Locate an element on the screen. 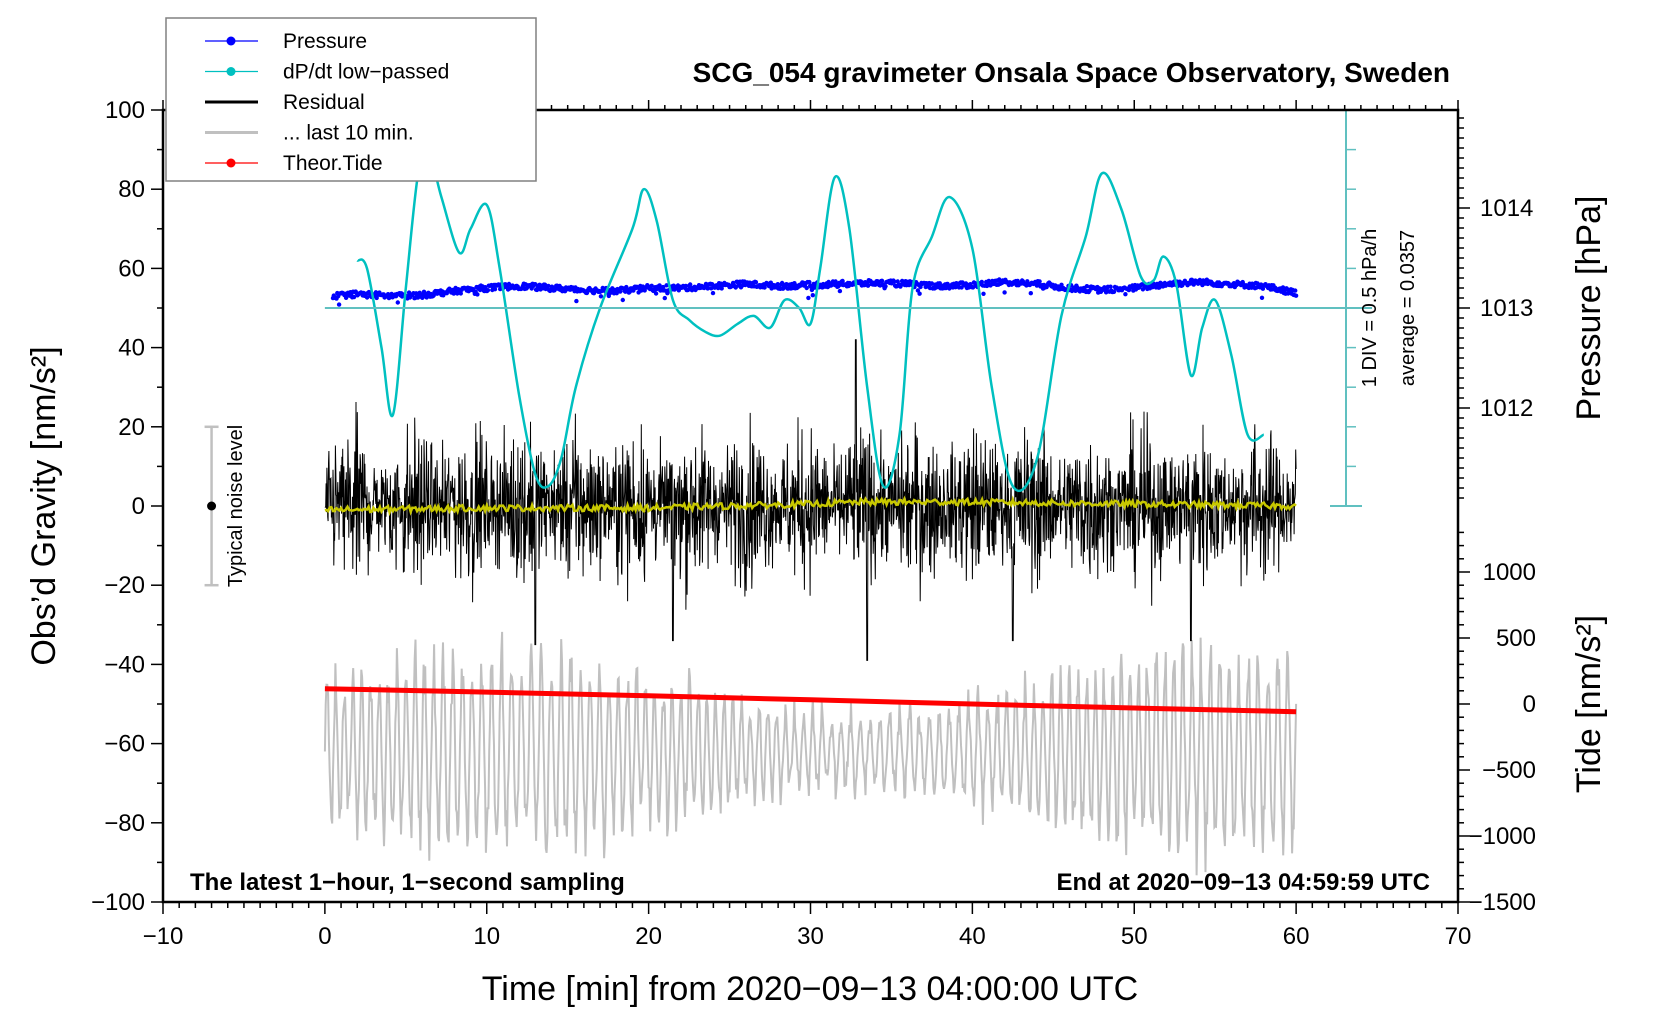  tide-tick-label: −500 is located at coordinates (1509, 770).